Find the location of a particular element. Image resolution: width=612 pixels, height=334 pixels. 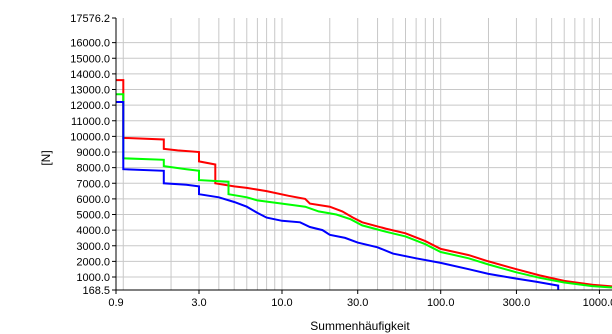

y-tick-label: 13000.0 is located at coordinates (90, 91).